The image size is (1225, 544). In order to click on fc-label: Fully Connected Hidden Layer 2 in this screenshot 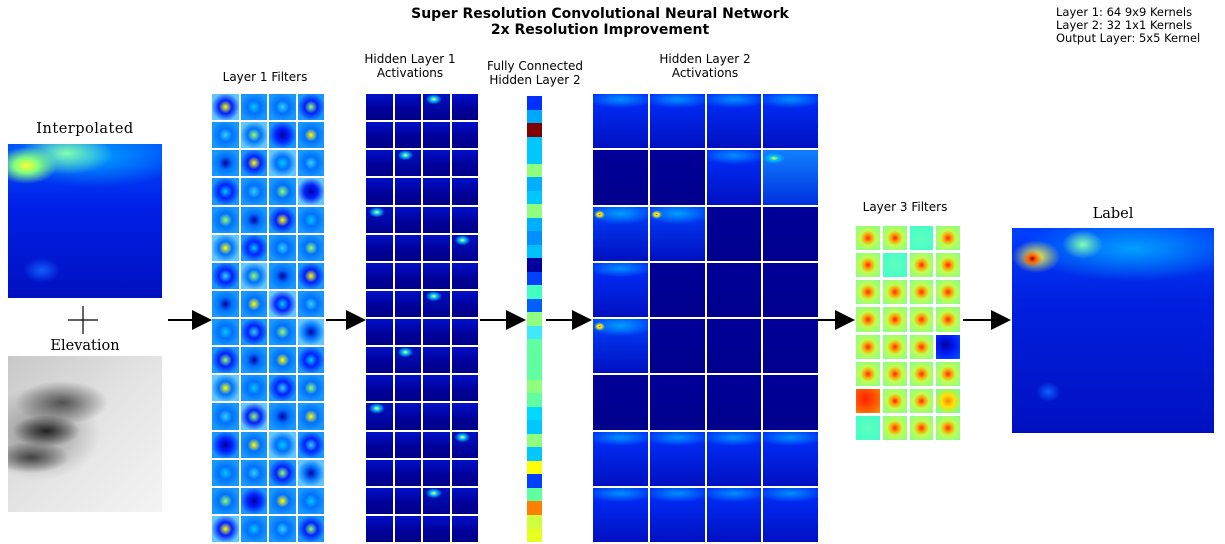, I will do `click(535, 73)`.